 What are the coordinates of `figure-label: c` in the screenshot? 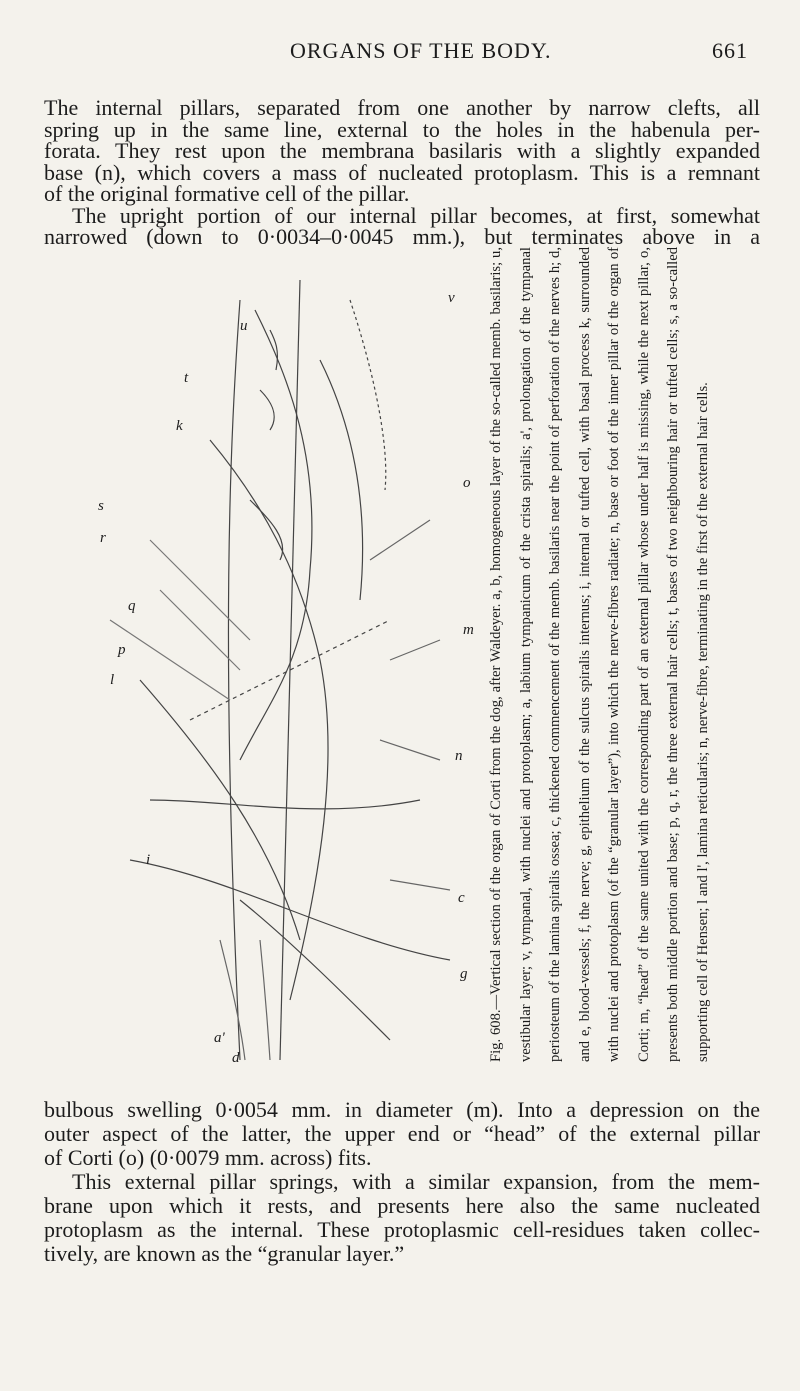 It's located at (461, 898).